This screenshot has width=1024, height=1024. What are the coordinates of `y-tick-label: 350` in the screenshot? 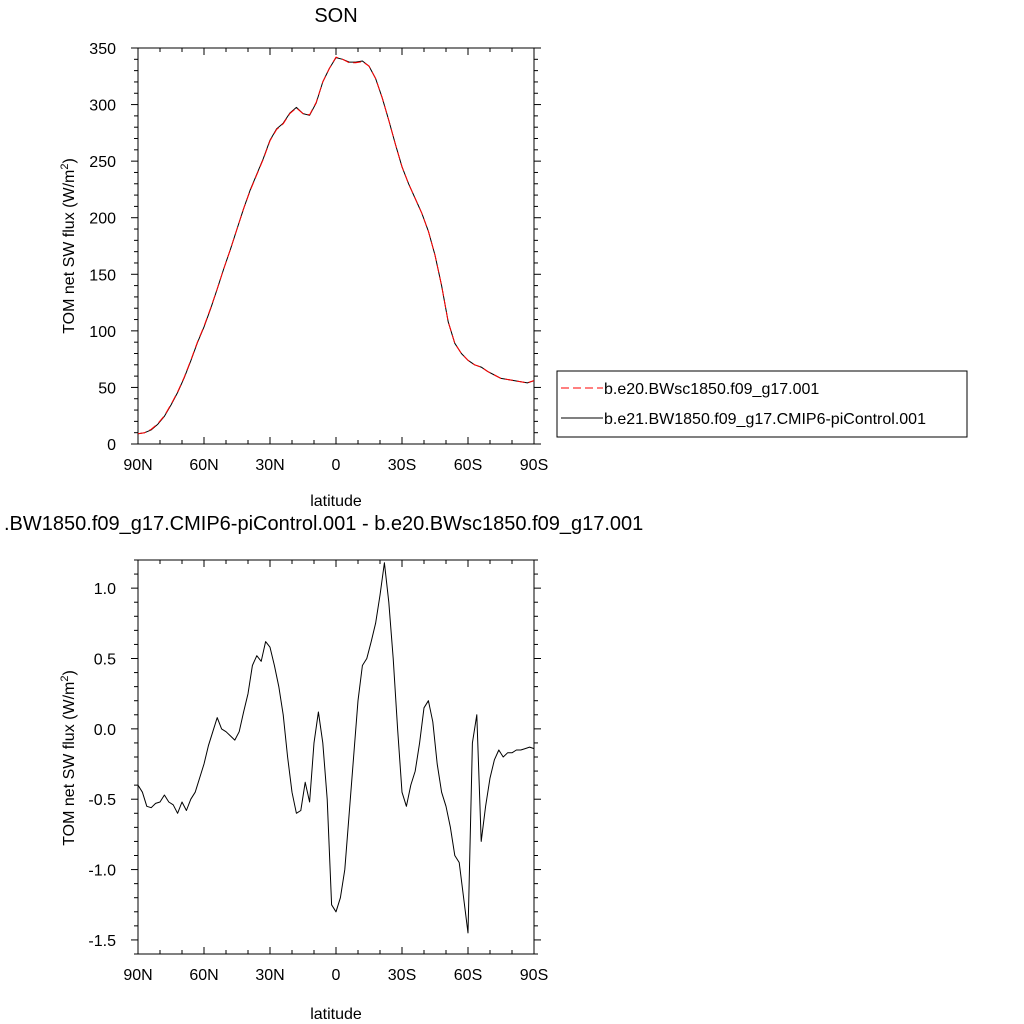 It's located at (102, 49).